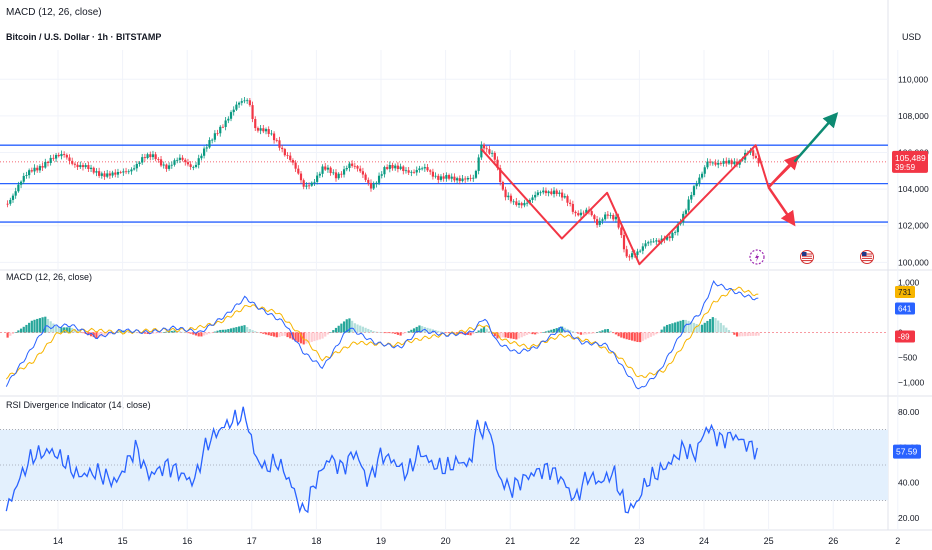 This screenshot has width=932, height=550. Describe the element at coordinates (316, 541) in the screenshot. I see `x-tick-label: 18` at that location.